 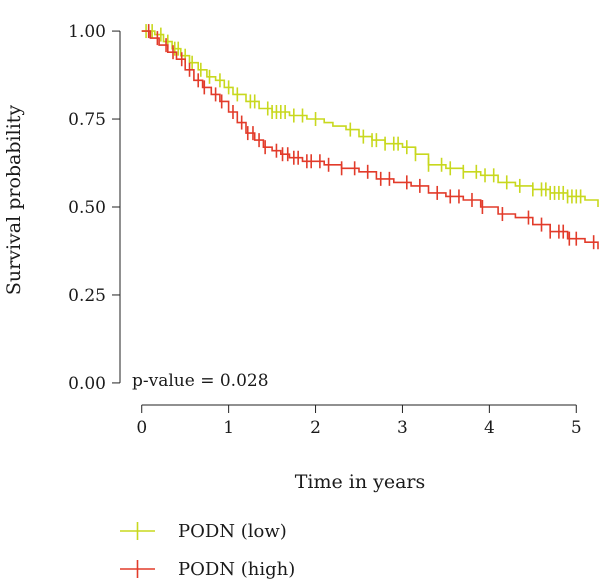 What do you see at coordinates (228, 428) in the screenshot?
I see `x-tick-label: 1` at bounding box center [228, 428].